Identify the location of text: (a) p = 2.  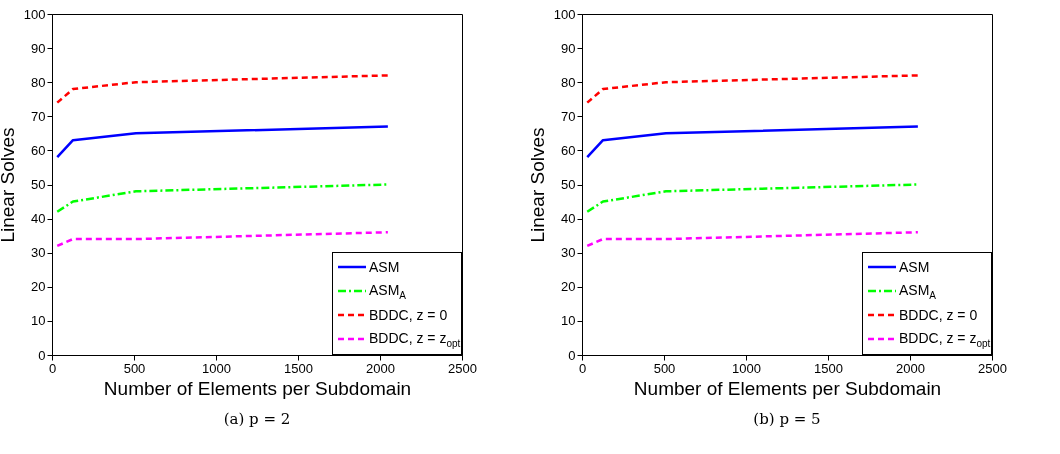
(257, 419).